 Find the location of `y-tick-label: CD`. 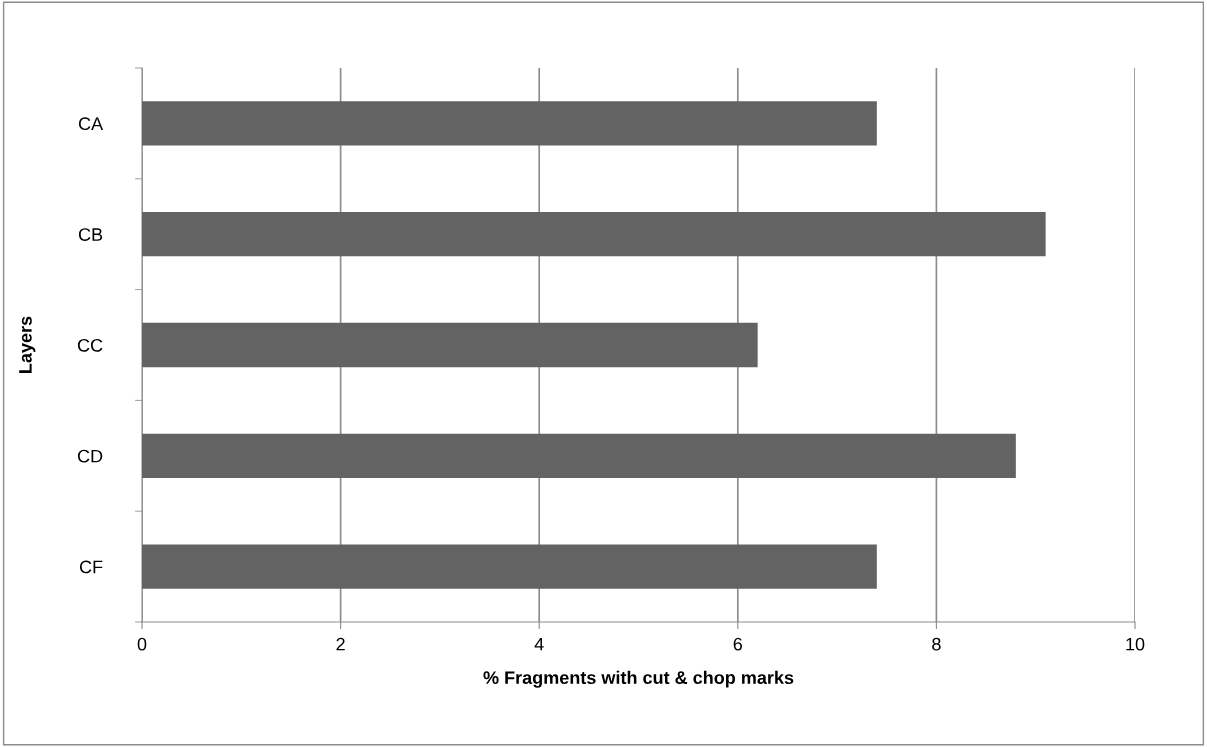

y-tick-label: CD is located at coordinates (90, 456).